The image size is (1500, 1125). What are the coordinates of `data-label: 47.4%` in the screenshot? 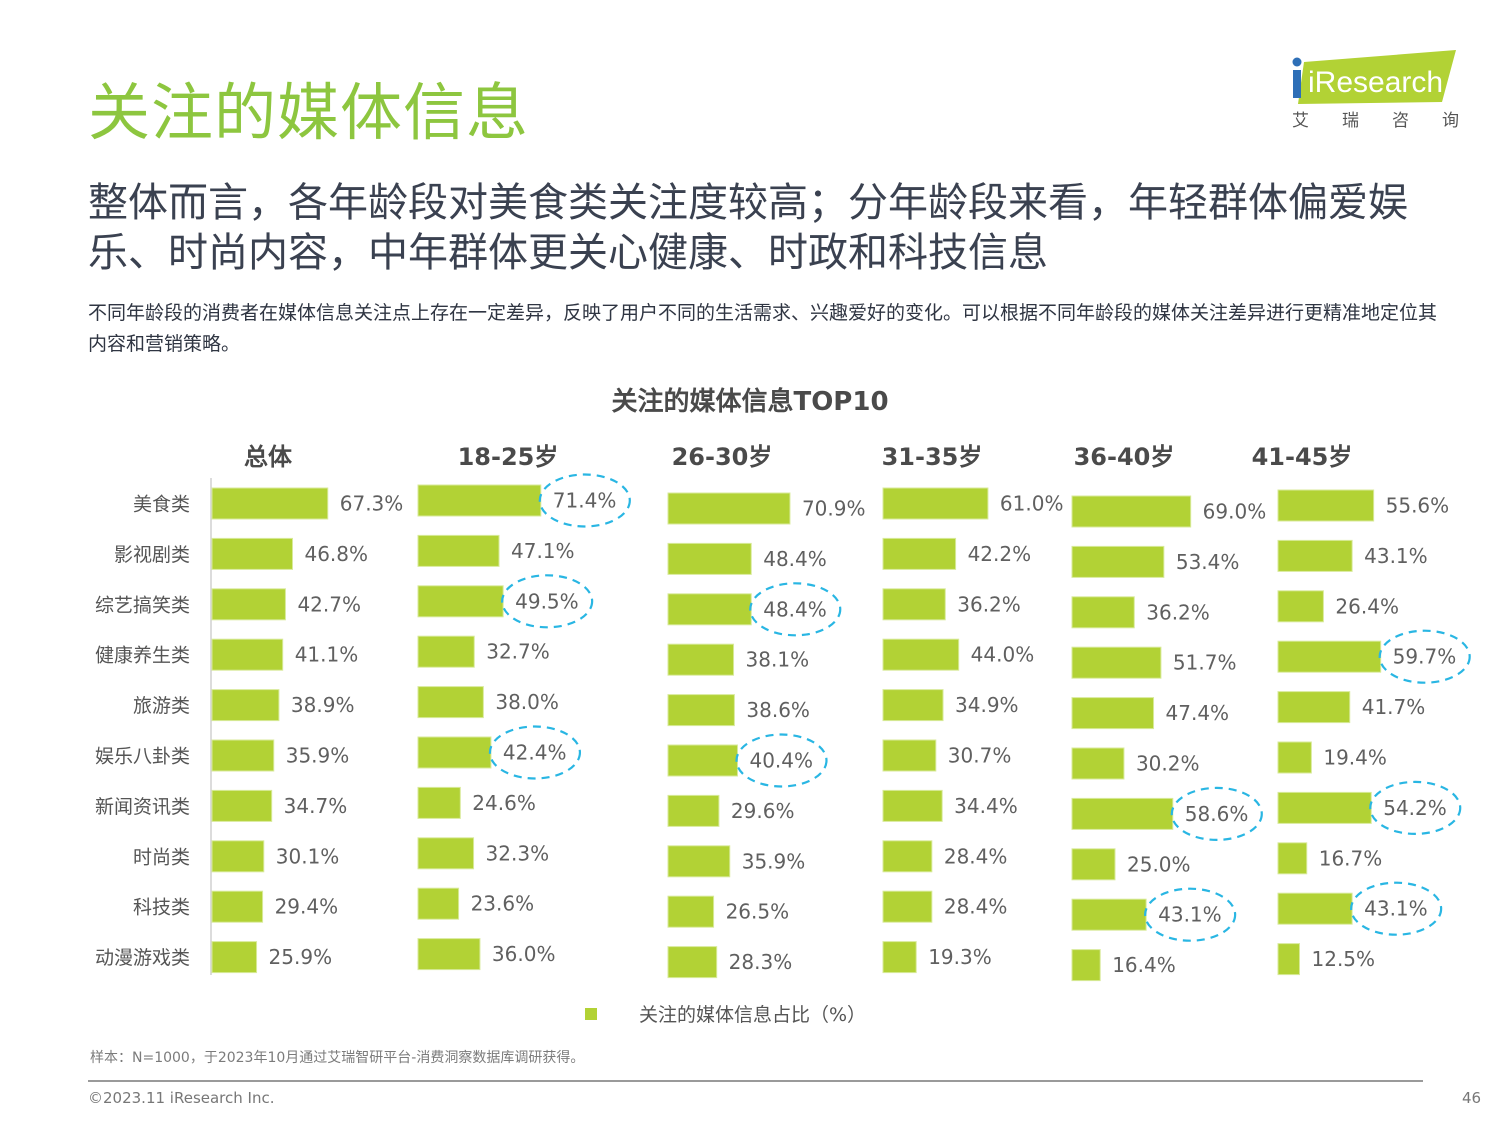 It's located at (1198, 713).